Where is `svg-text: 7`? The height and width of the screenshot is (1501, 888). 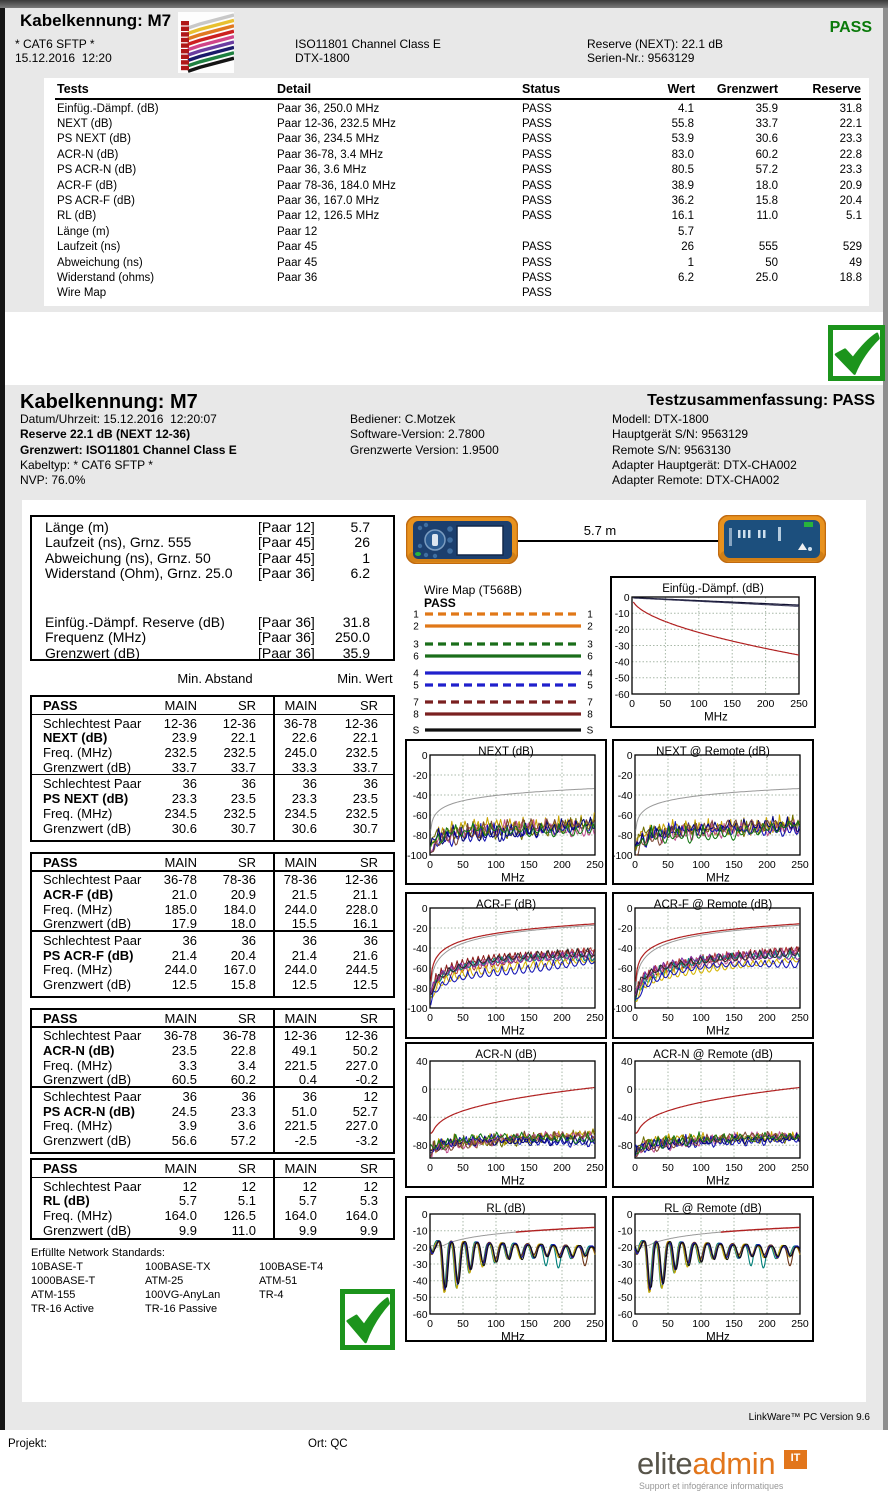
svg-text: 7 is located at coordinates (590, 703).